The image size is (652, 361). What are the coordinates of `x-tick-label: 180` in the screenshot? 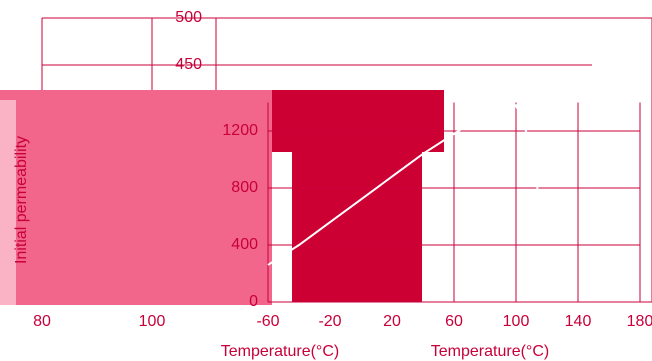 It's located at (639, 321).